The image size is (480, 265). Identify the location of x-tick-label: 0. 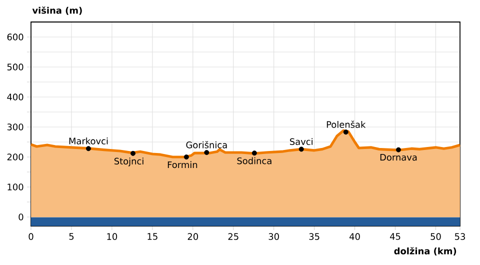
(31, 236).